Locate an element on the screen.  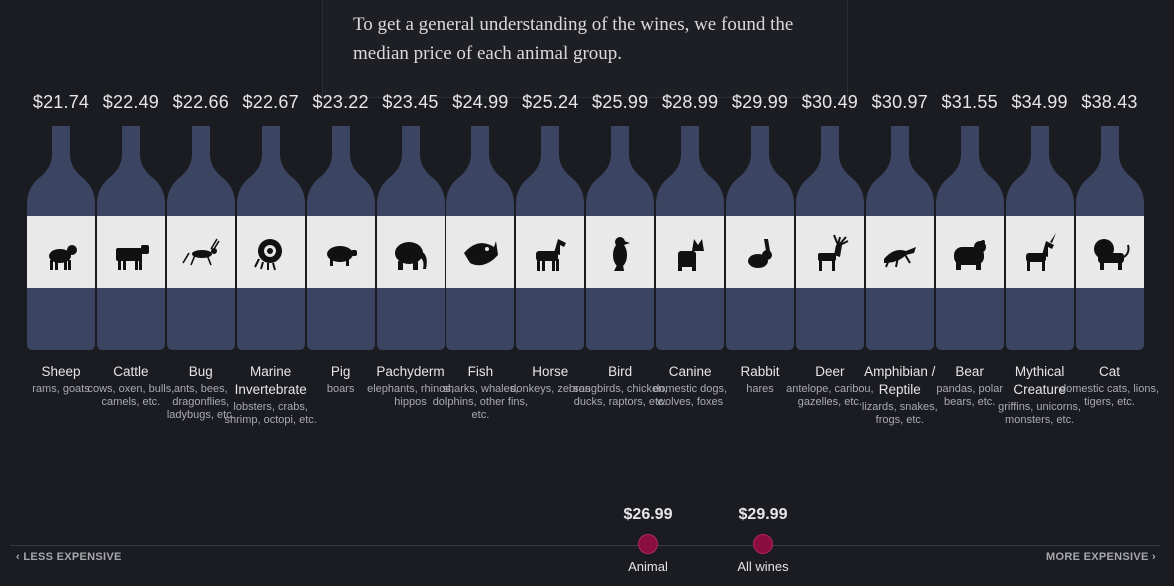
rabbit-icon is located at coordinates (760, 253).